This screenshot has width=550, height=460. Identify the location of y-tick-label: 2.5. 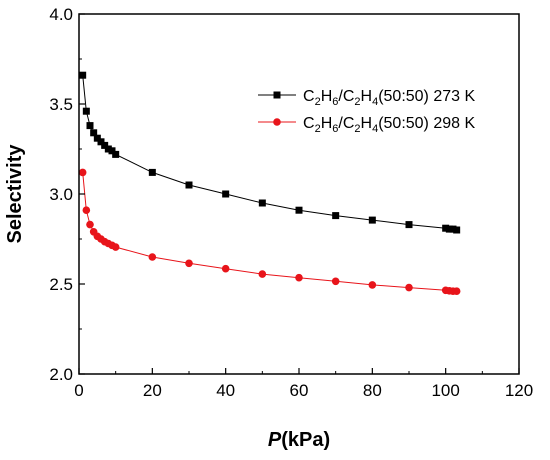
(61, 284).